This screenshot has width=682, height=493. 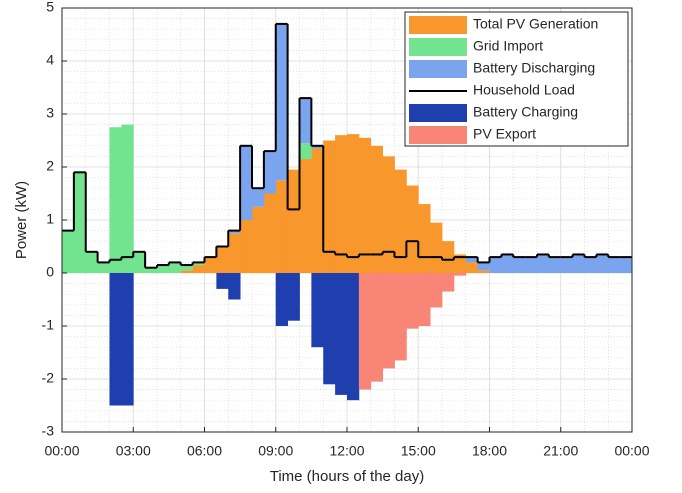 What do you see at coordinates (535, 24) in the screenshot?
I see `legend-label: Total PV Generation` at bounding box center [535, 24].